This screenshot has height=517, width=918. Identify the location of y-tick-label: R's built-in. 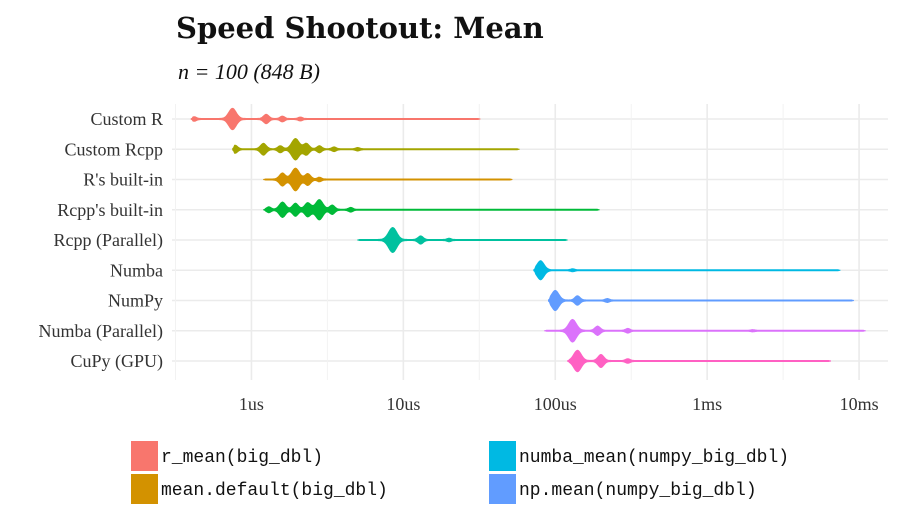
(123, 180).